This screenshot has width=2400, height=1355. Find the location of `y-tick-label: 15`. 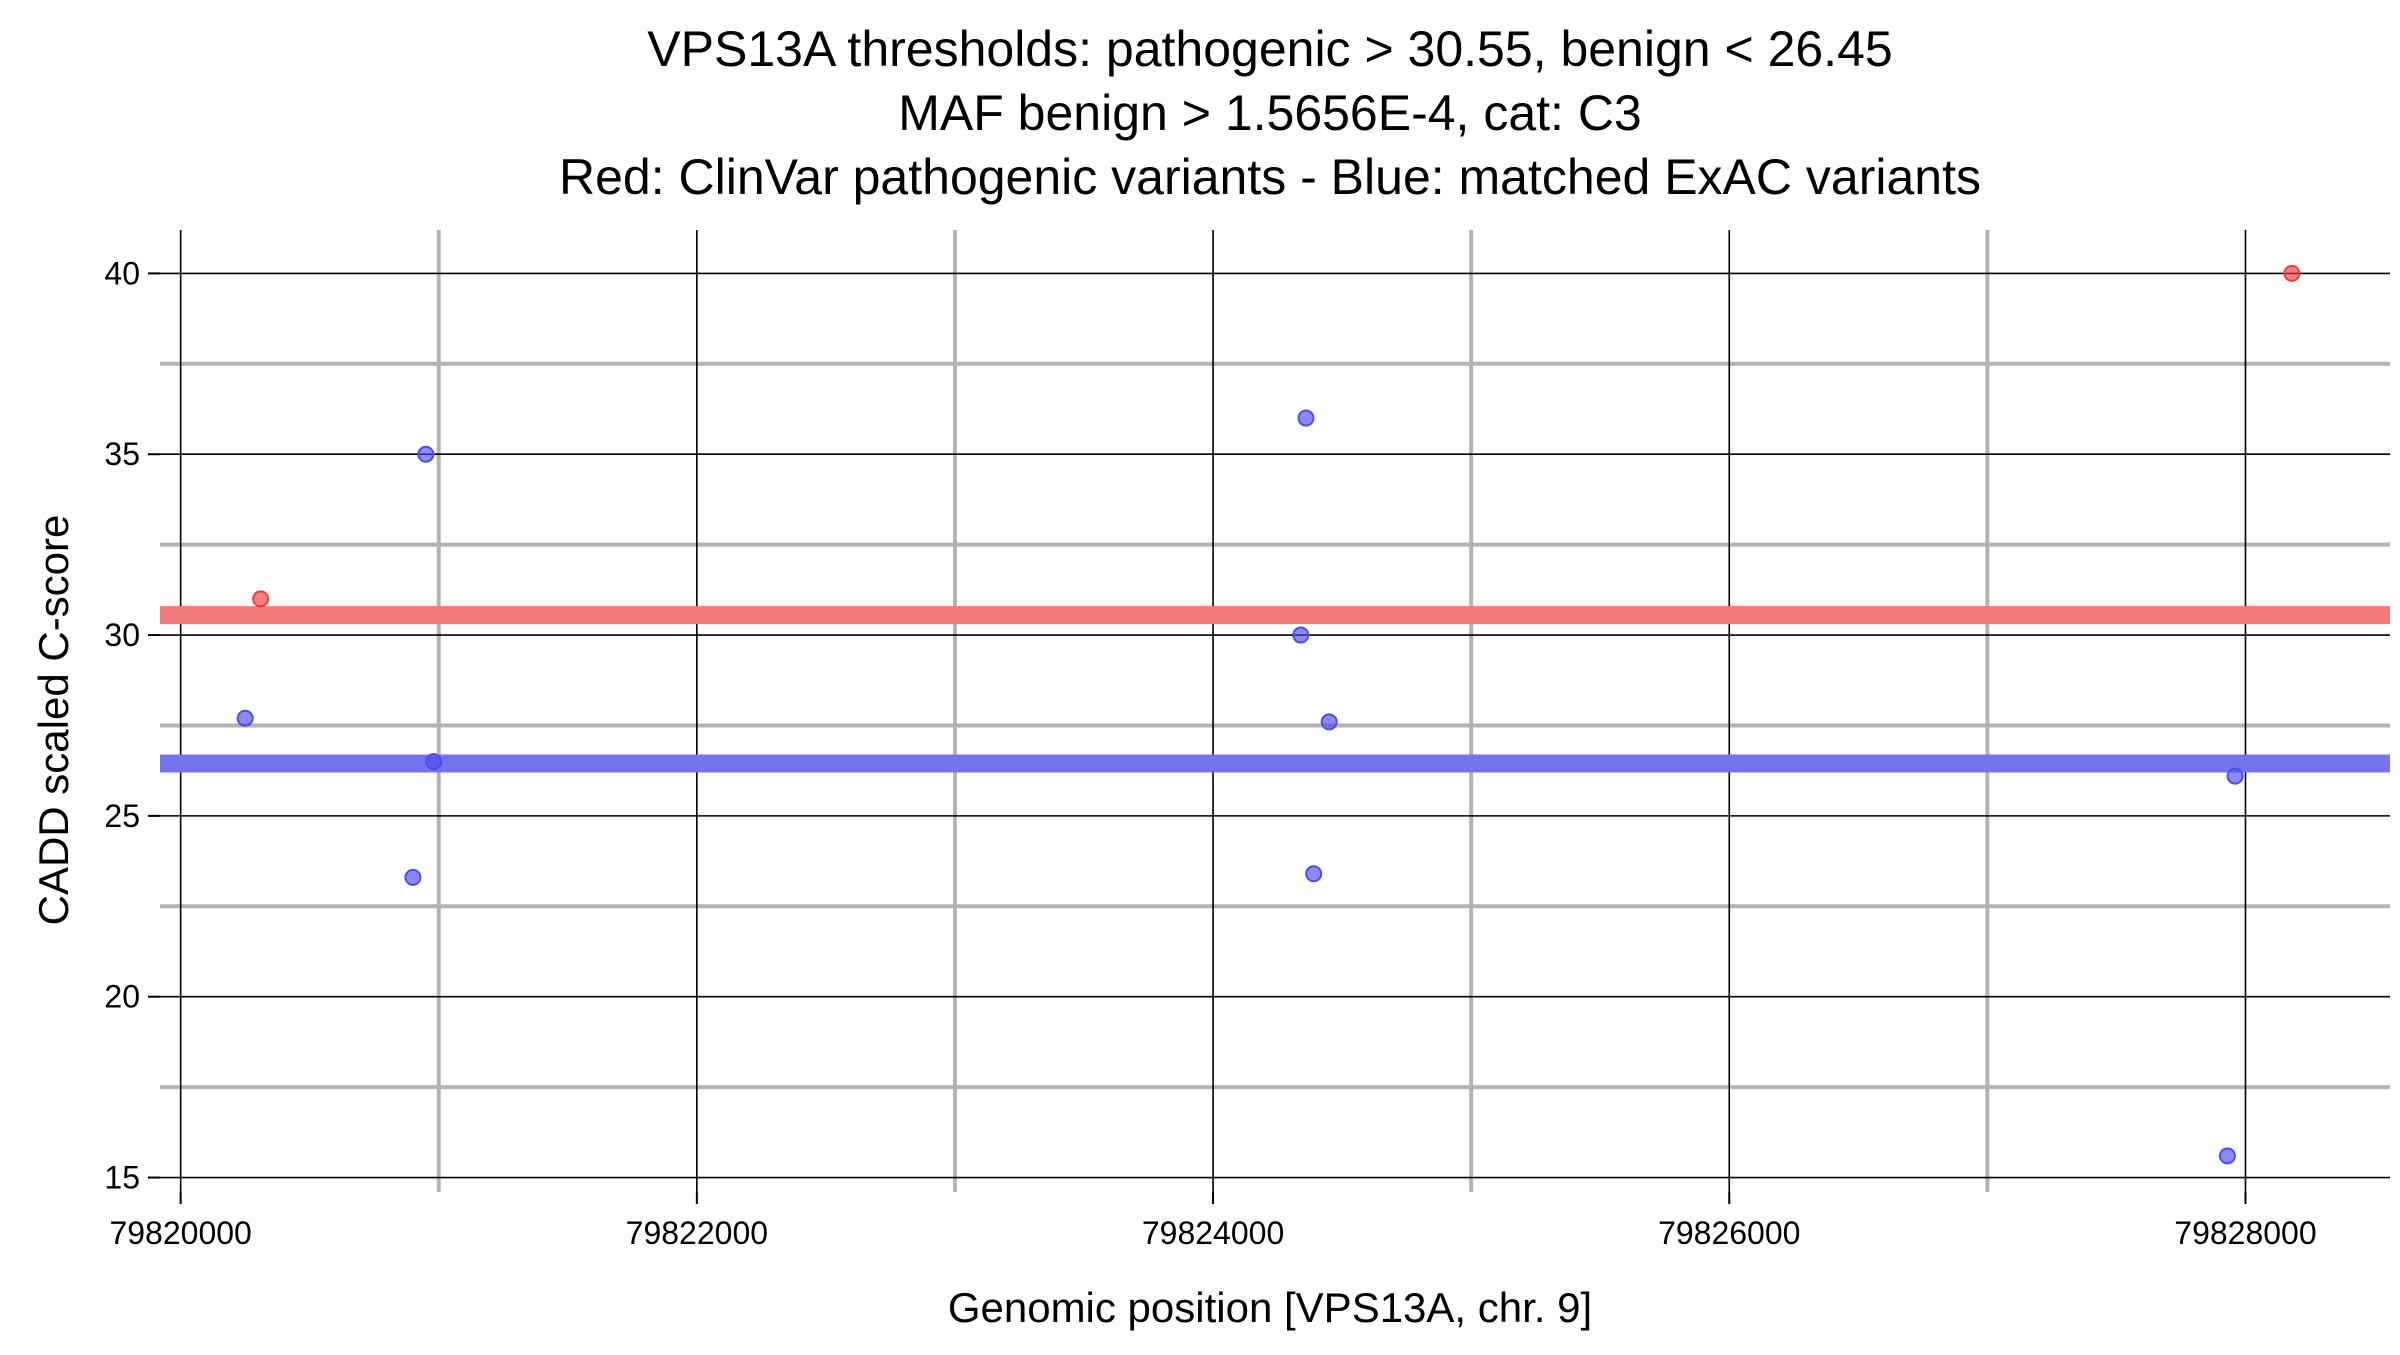

y-tick-label: 15 is located at coordinates (122, 1178).